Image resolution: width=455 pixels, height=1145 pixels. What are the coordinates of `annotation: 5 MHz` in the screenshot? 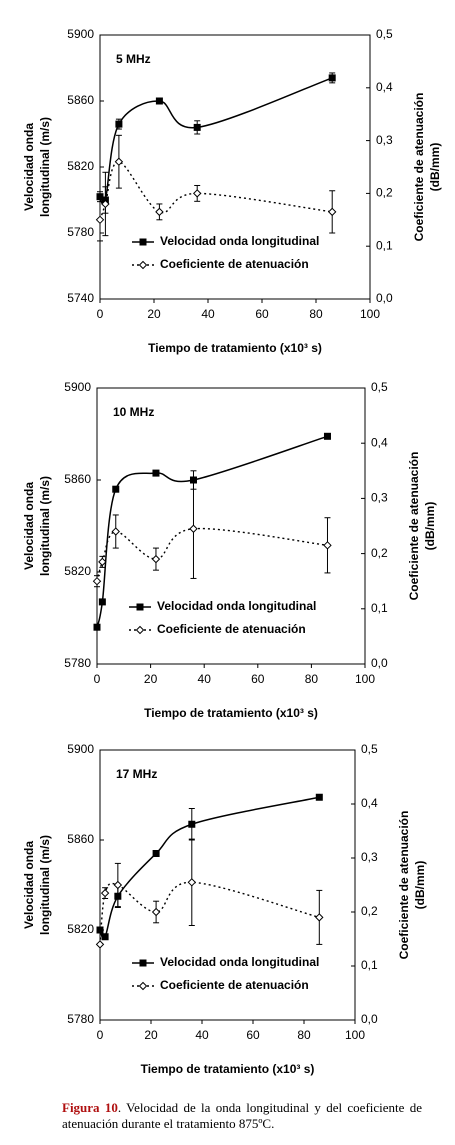 It's located at (133, 59).